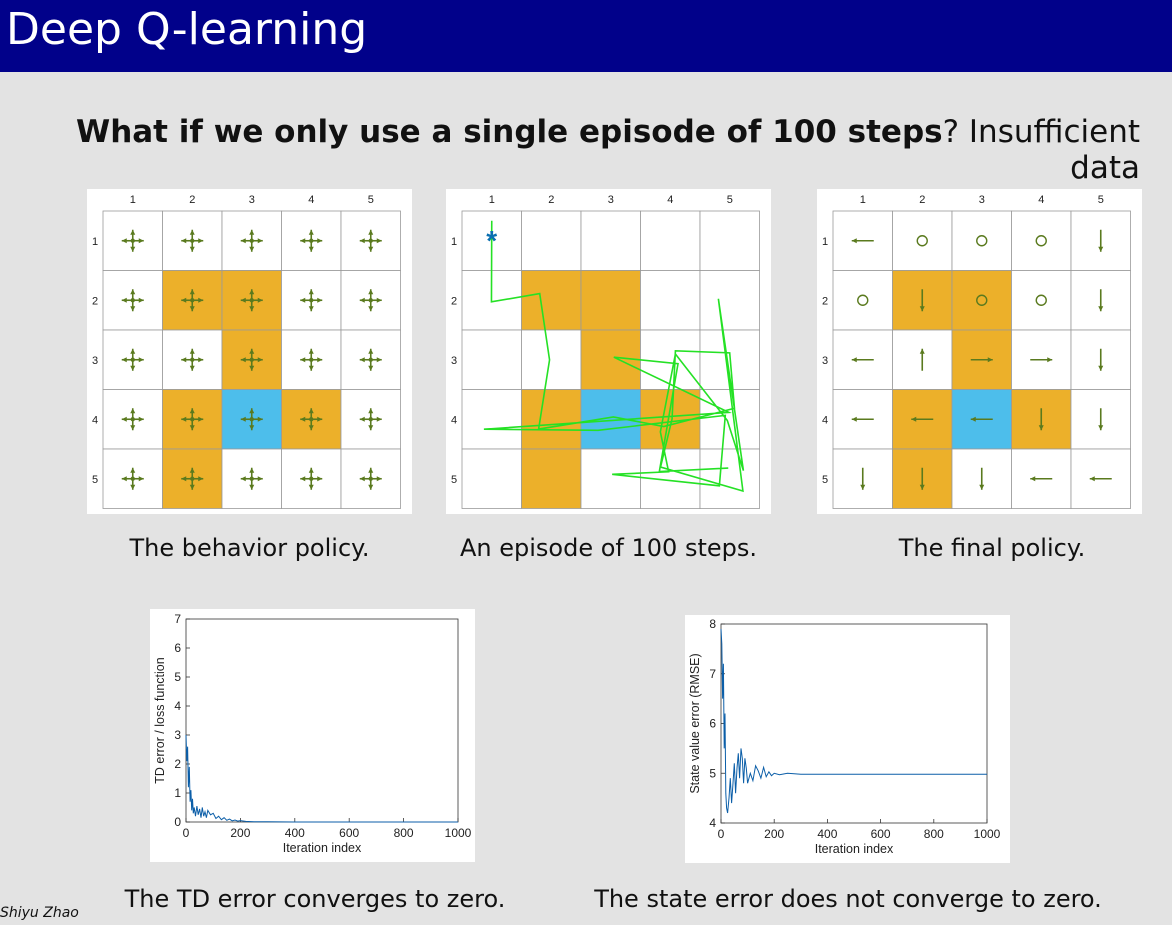  I want to click on x-tick-label: 0, so click(721, 834).